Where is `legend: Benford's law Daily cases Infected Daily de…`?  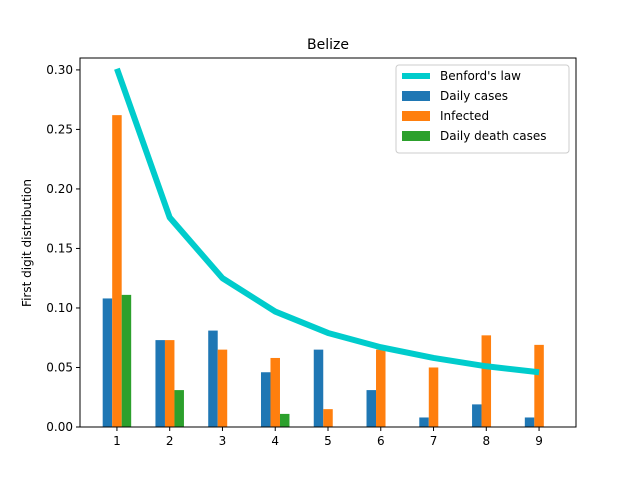 legend: Benford's law Daily cases Infected Daily de… is located at coordinates (482, 109).